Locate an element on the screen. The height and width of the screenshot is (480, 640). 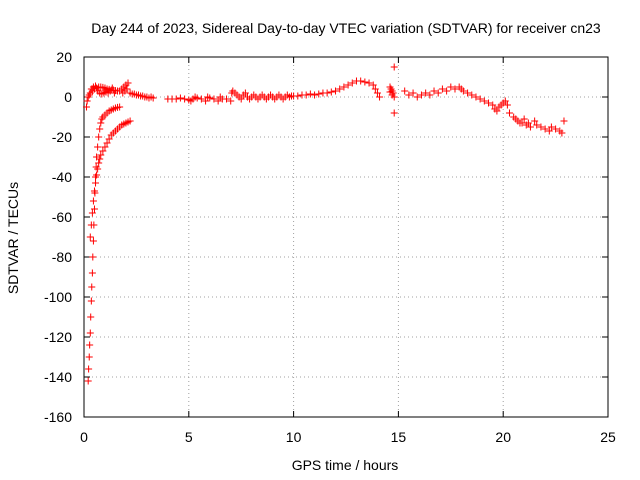
series-main-arc is located at coordinates (325, 107).